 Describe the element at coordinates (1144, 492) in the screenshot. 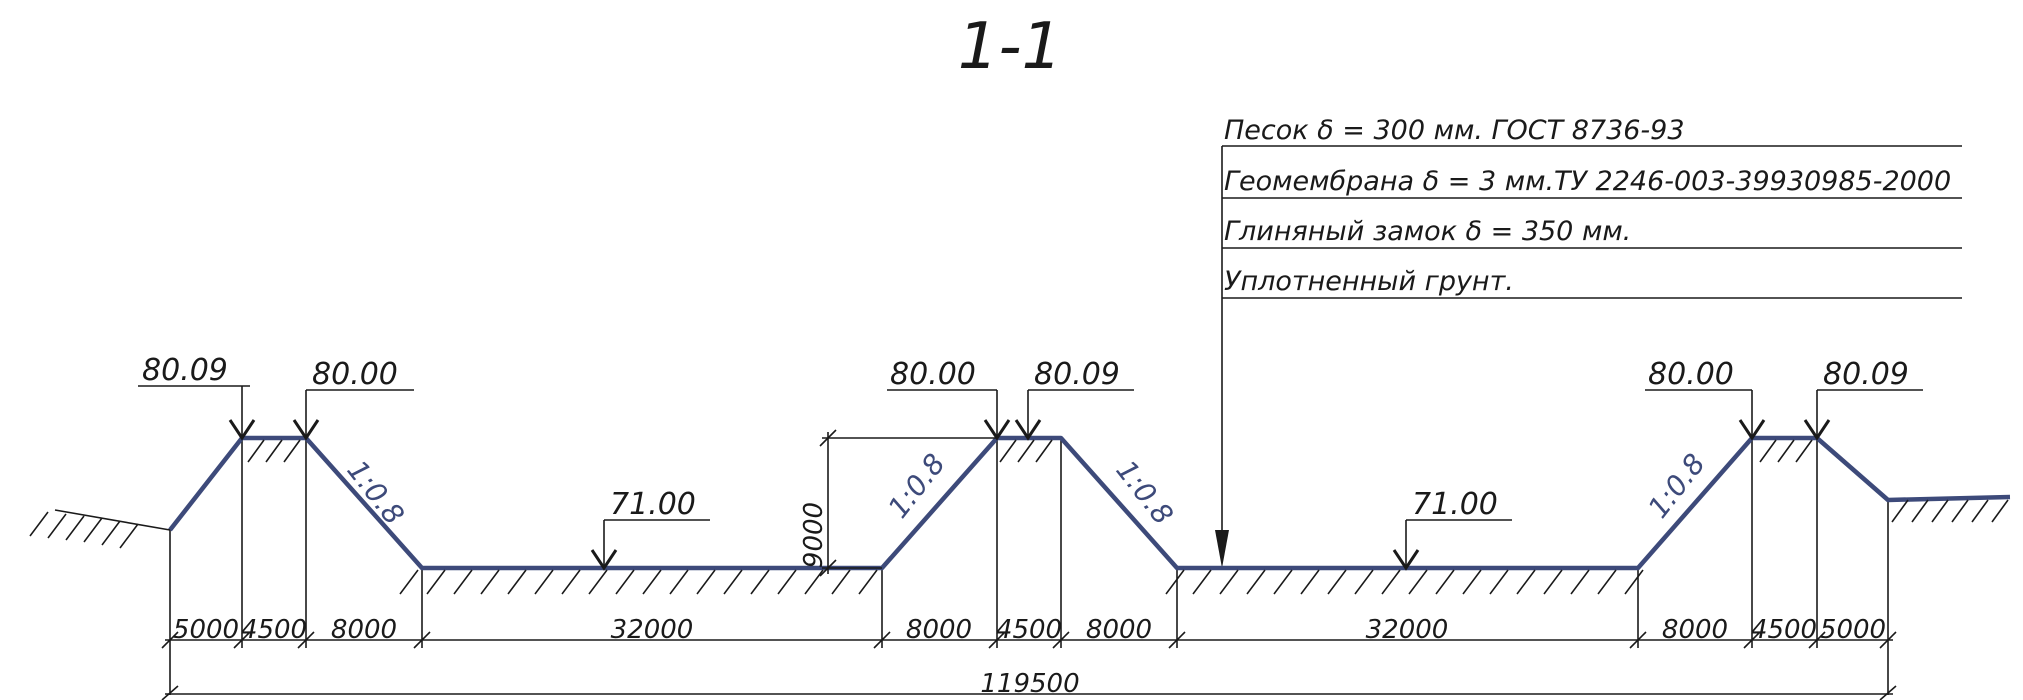

I see `slope-label-3: 1:0.8` at that location.